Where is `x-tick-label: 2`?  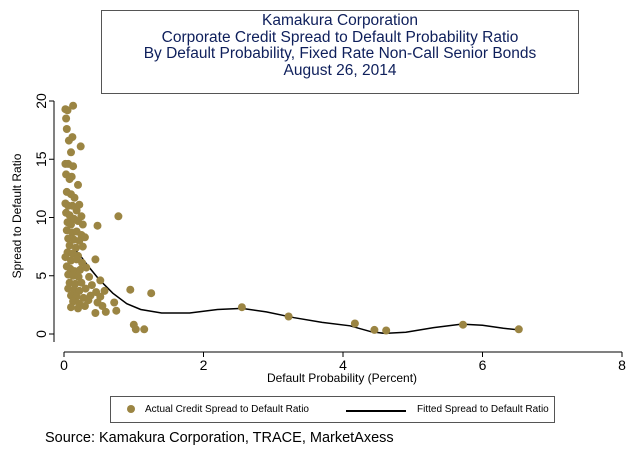 x-tick-label: 2 is located at coordinates (204, 365).